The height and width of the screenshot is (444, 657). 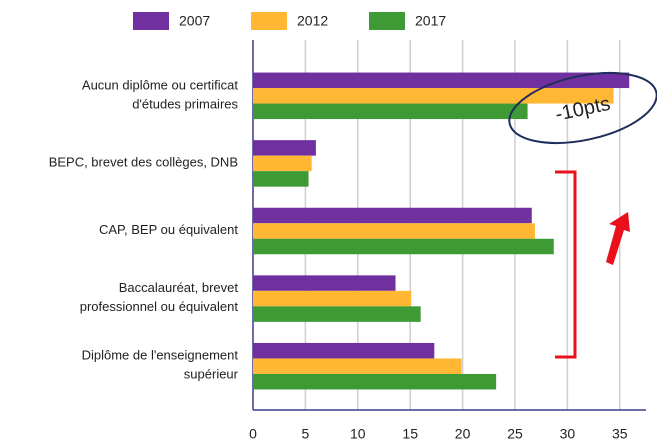 I want to click on arrow, so click(x=618, y=238).